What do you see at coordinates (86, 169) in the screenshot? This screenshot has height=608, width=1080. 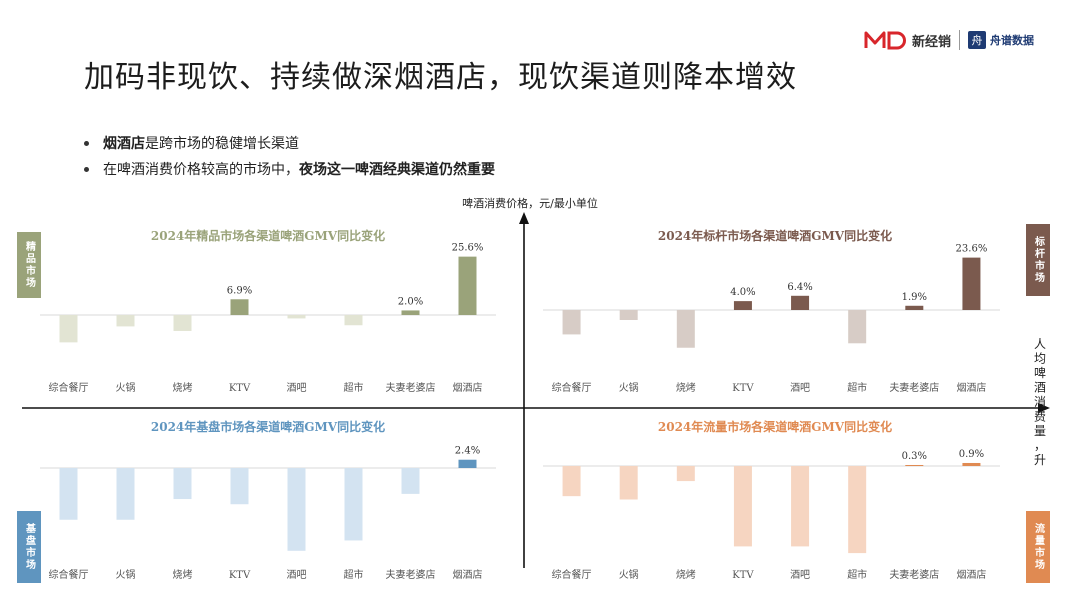 I see `bullet-dot` at bounding box center [86, 169].